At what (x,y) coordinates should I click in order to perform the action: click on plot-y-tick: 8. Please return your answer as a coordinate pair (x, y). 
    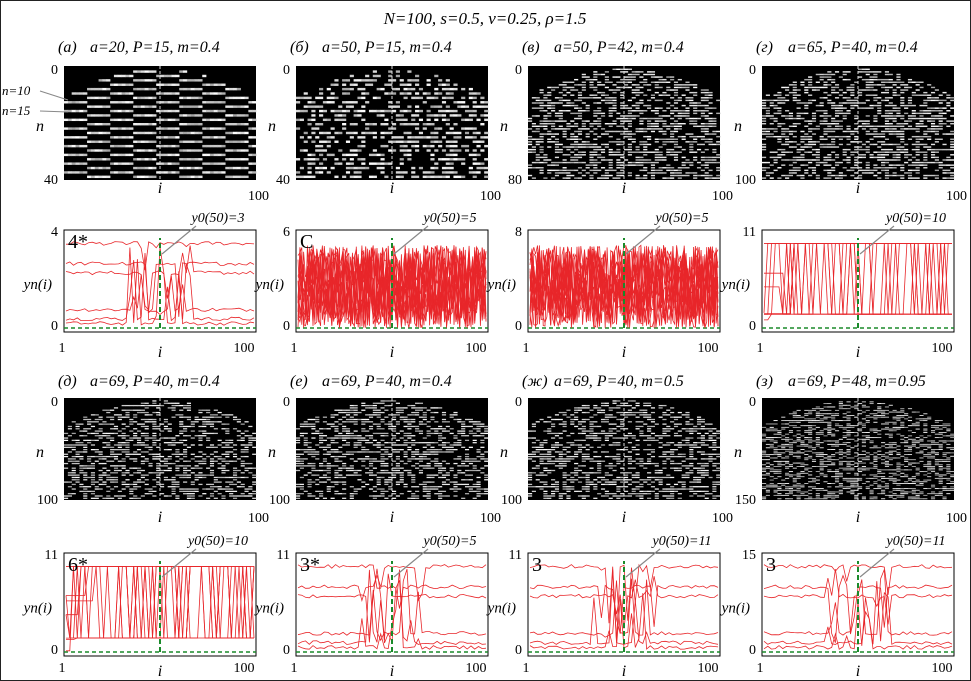
    Looking at the image, I should click on (518, 232).